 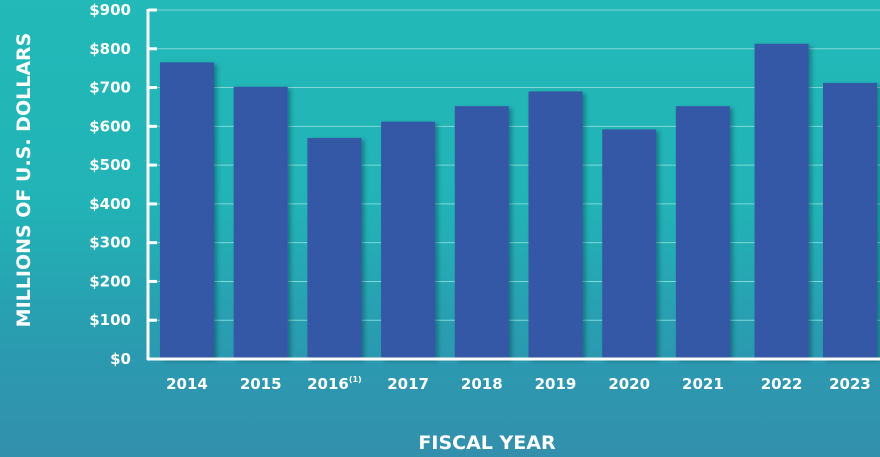 What do you see at coordinates (260, 222) in the screenshot?
I see `bar-2015` at bounding box center [260, 222].